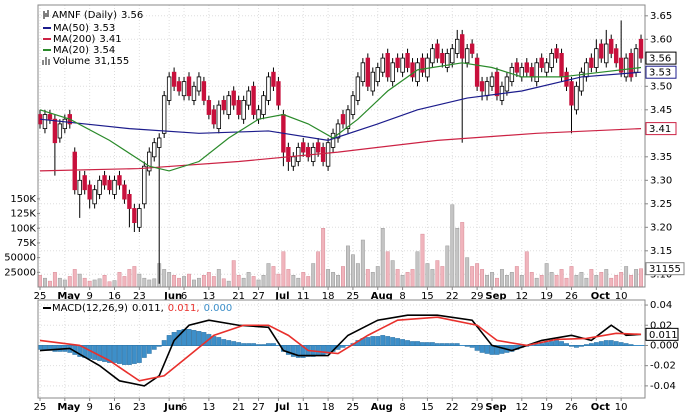 This screenshot has width=690, height=417. Describe the element at coordinates (661, 325) in the screenshot. I see `y-tick-label: 0.02` at that location.